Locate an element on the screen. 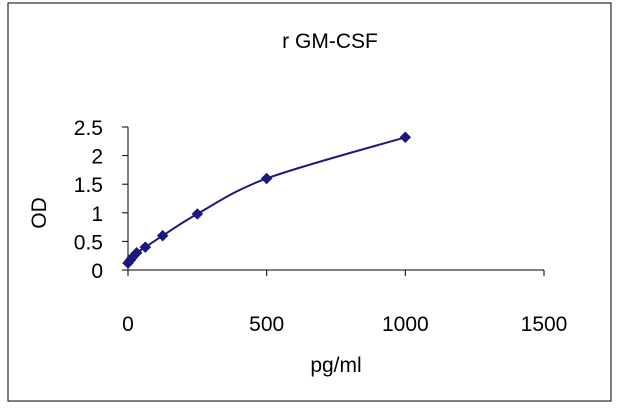 The width and height of the screenshot is (620, 410). x-tick-label: 0 is located at coordinates (128, 324).